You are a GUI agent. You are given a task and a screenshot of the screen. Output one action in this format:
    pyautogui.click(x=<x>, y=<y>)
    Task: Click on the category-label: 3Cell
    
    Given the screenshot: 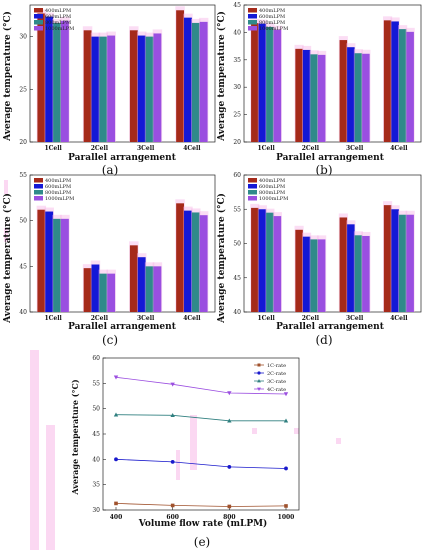 What is the action you would take?
    pyautogui.click(x=146, y=148)
    